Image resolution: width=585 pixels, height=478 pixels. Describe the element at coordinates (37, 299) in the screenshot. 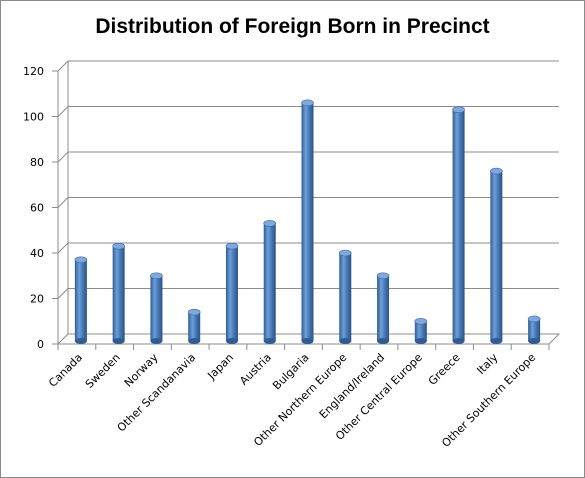

I see `y-tick-label: 20` at that location.